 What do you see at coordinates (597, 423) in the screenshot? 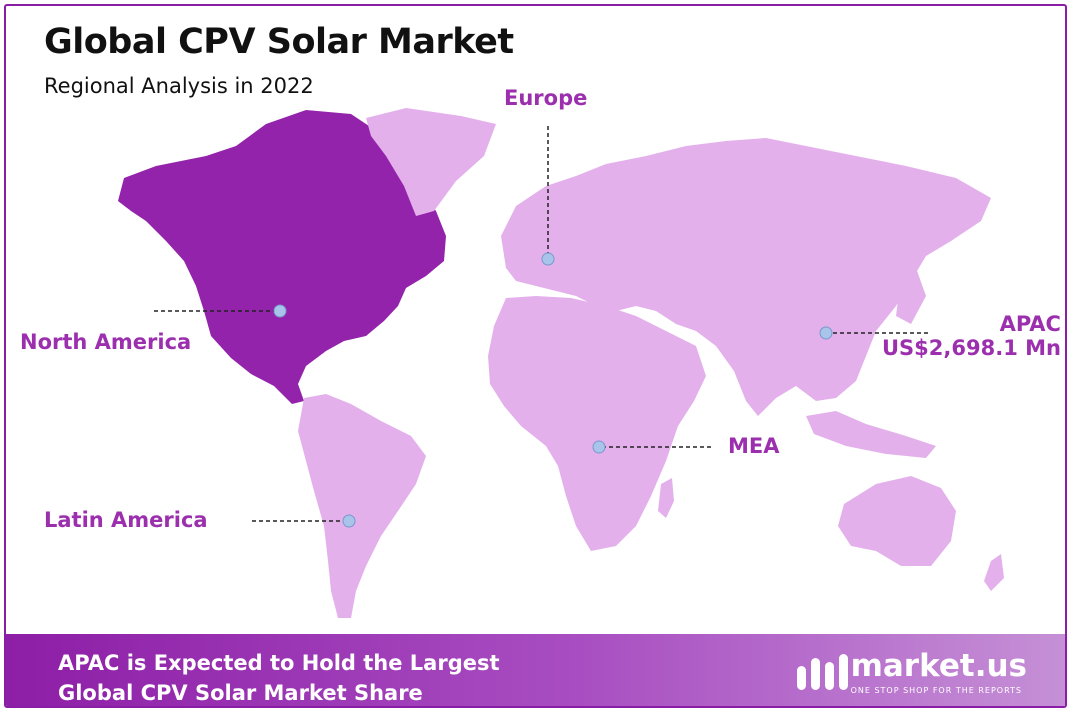
I see `region-mea` at bounding box center [597, 423].